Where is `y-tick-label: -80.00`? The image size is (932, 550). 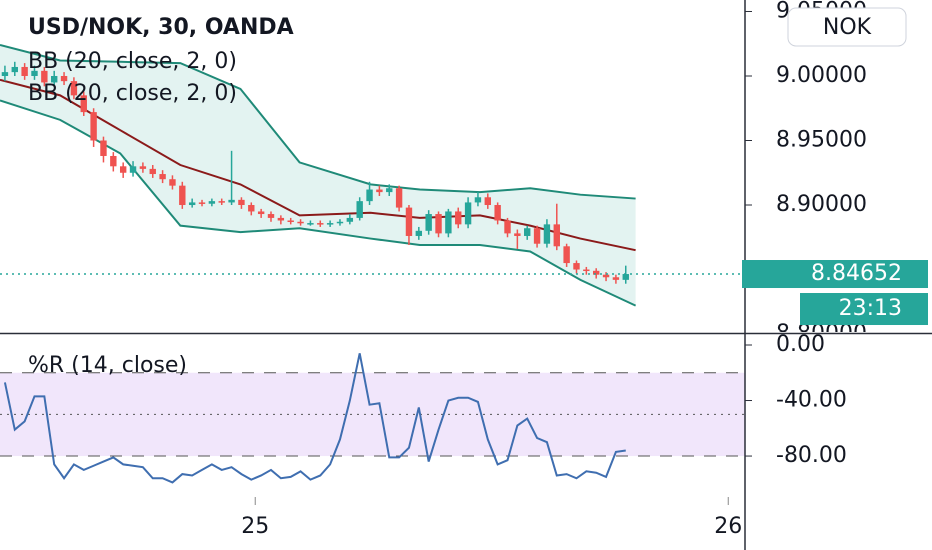
y-tick-label: -80.00 is located at coordinates (811, 455).